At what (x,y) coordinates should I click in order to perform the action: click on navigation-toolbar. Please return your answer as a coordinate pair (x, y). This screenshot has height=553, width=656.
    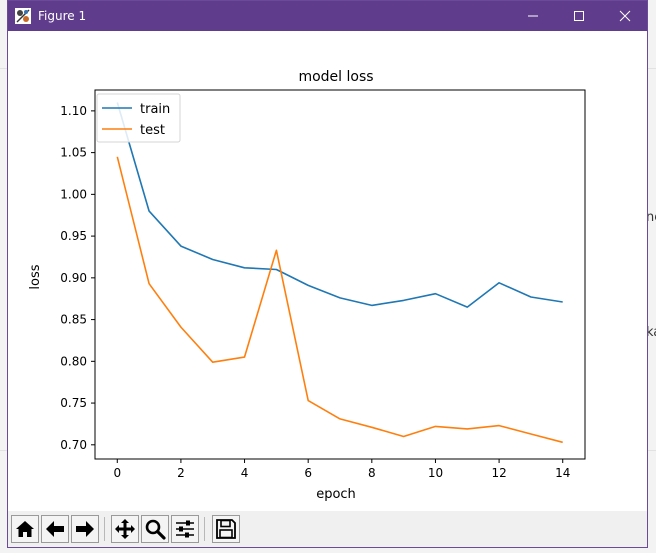
    Looking at the image, I should click on (327, 529).